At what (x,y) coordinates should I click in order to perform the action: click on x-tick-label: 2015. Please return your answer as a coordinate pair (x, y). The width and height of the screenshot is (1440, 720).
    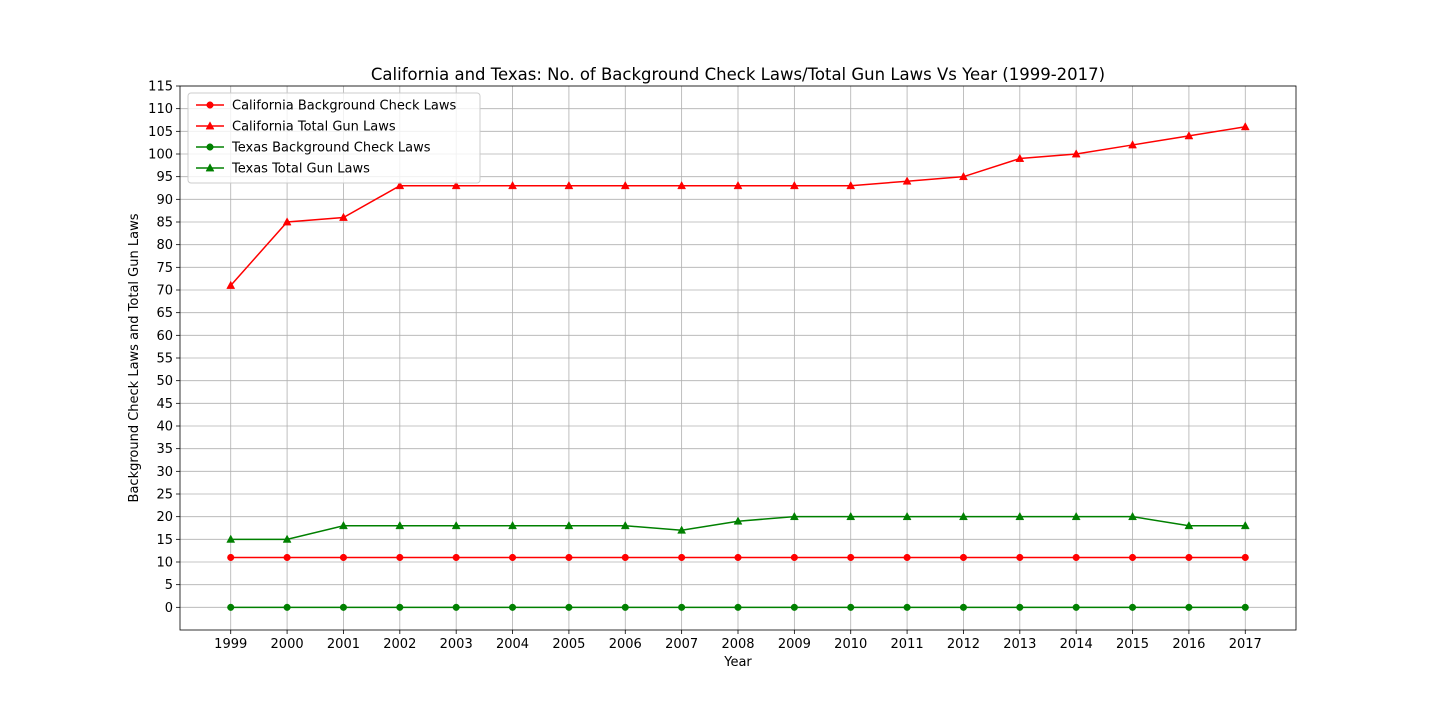
    Looking at the image, I should click on (1132, 644).